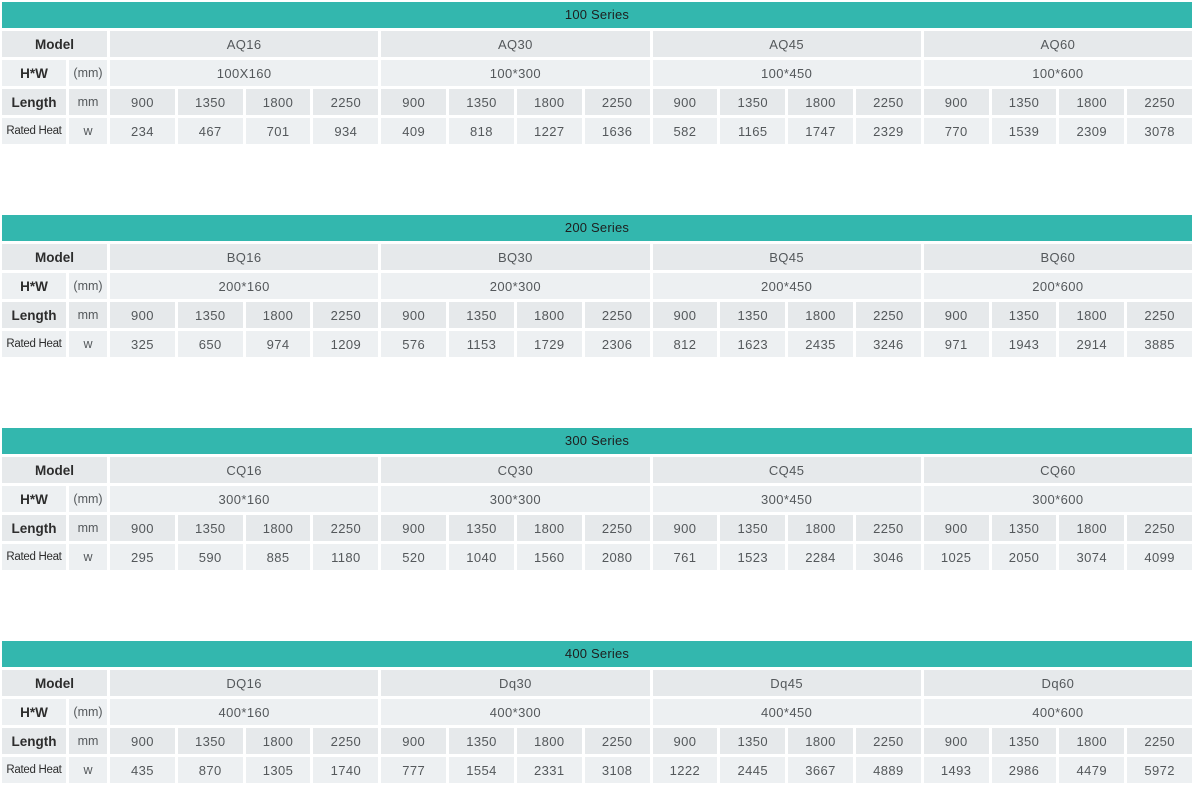  Describe the element at coordinates (142, 131) in the screenshot. I see `rated-heat-value: 234` at that location.